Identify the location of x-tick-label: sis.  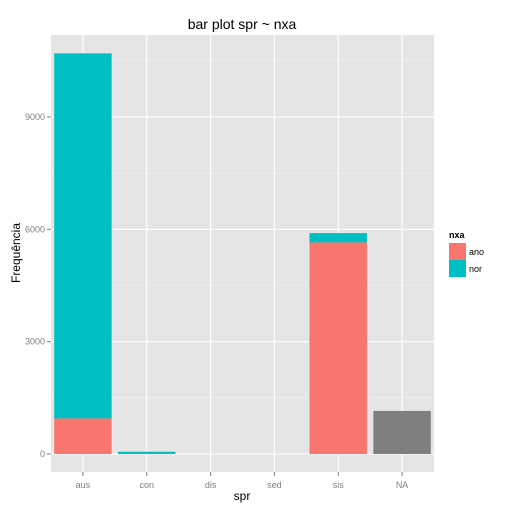
(338, 485).